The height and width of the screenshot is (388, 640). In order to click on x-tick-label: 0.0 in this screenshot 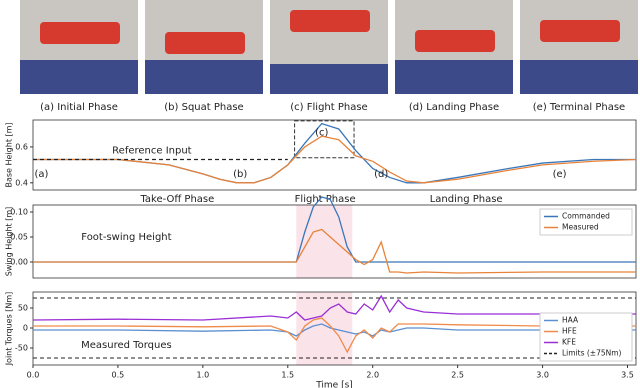, I will do `click(33, 375)`.